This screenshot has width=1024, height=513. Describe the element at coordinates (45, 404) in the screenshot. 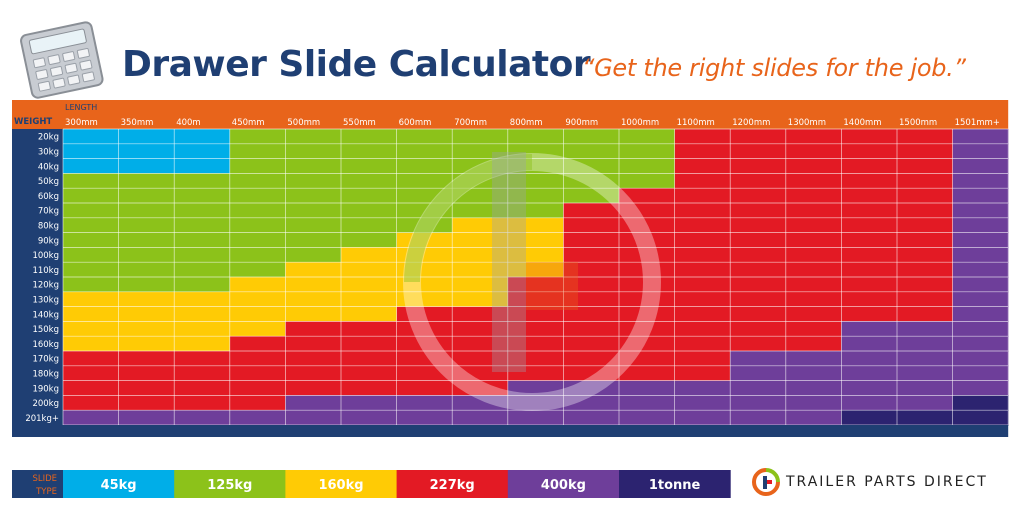

I see `y-tick-label: 200kg` at that location.